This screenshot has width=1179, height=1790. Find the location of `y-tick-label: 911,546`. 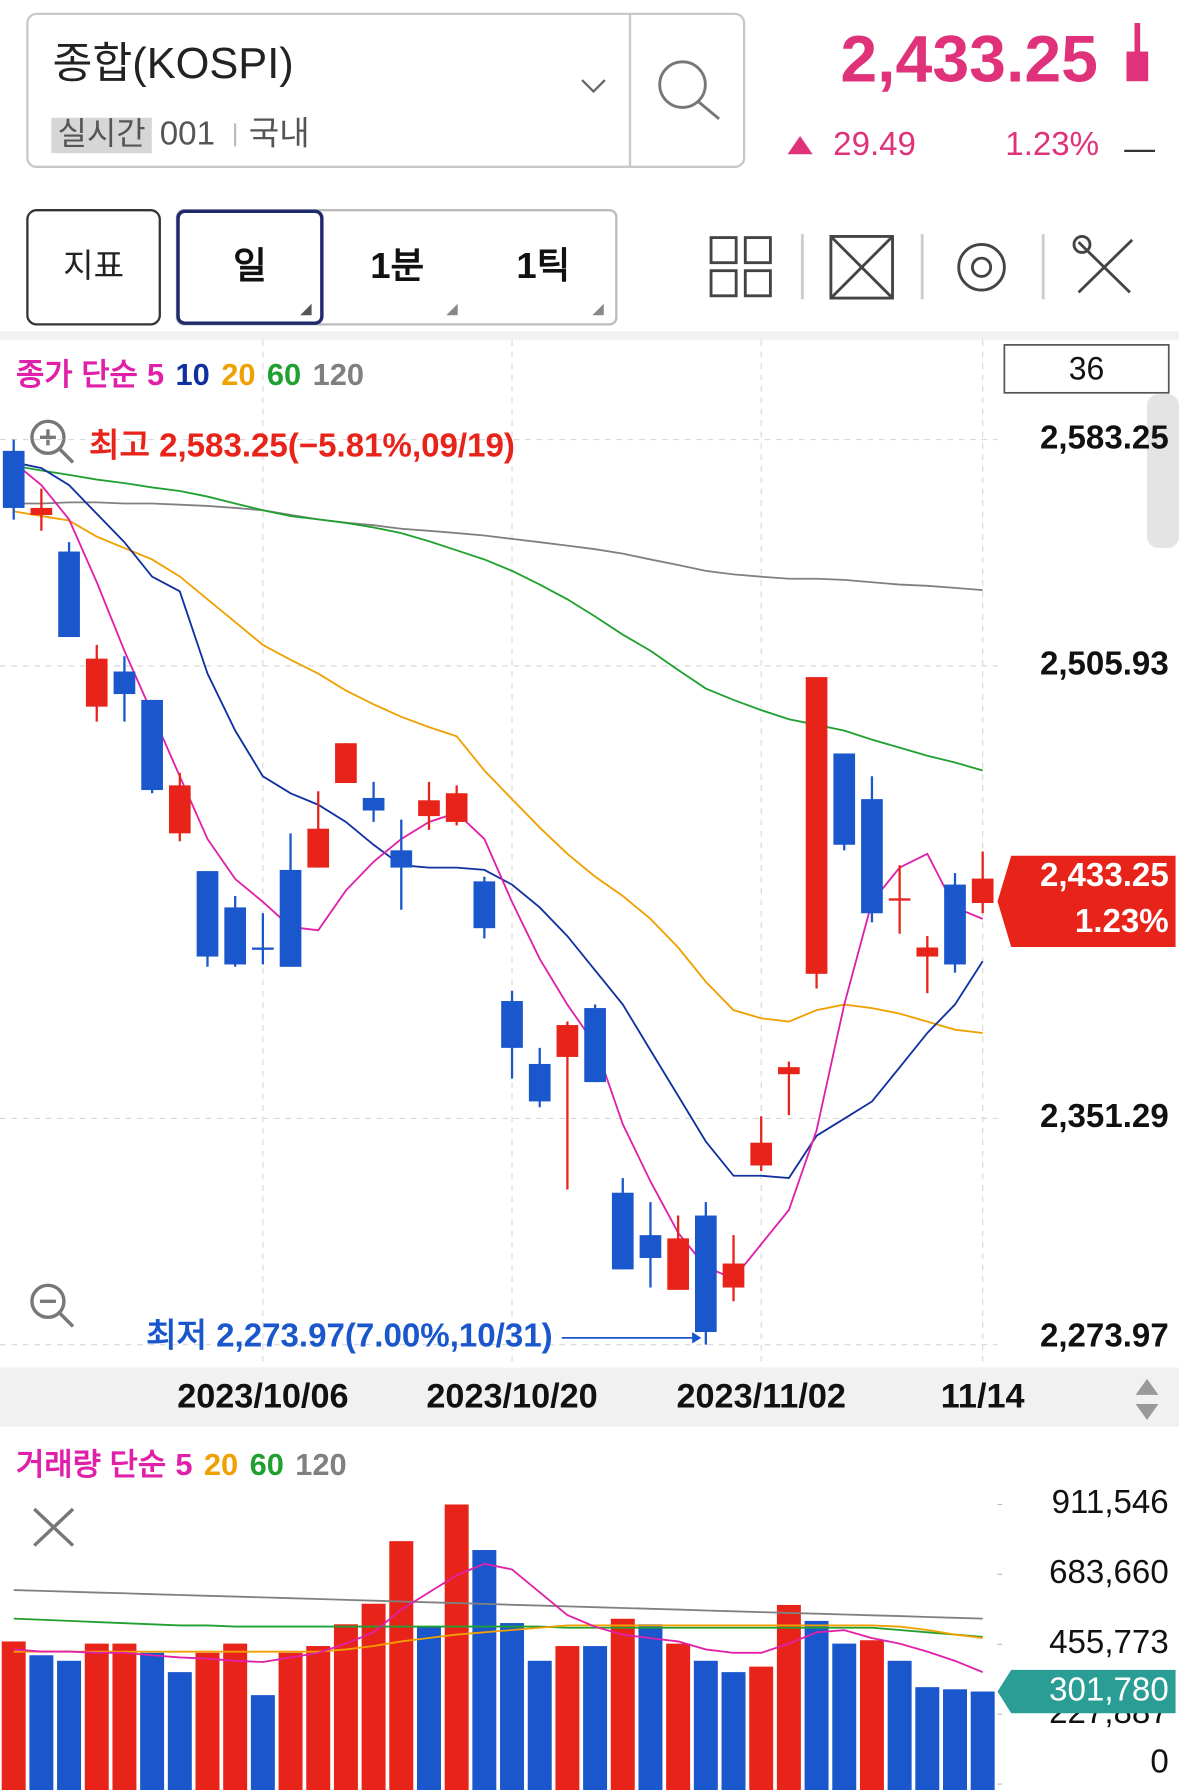

y-tick-label: 911,546 is located at coordinates (1110, 1502).